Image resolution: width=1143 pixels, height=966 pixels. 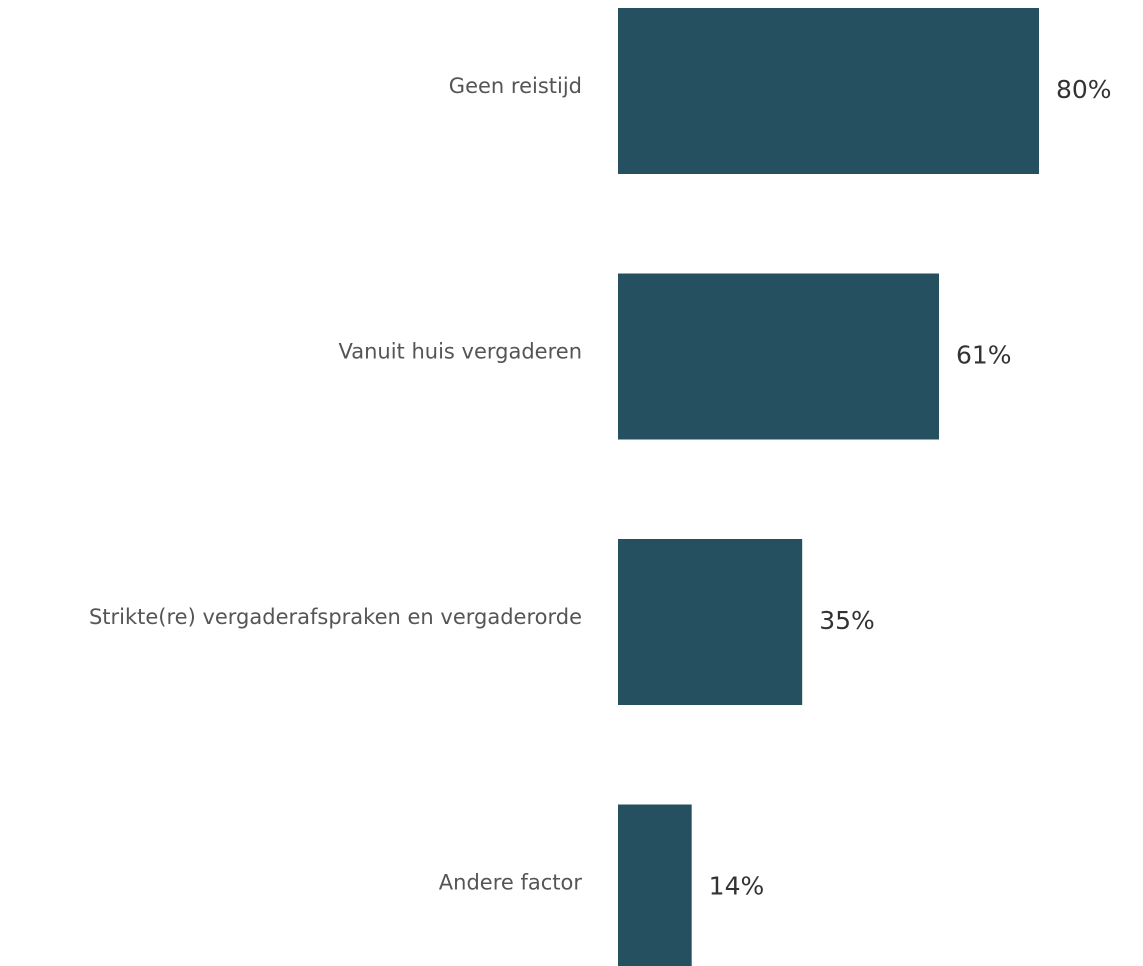 I want to click on value-label: 61%, so click(x=984, y=355).